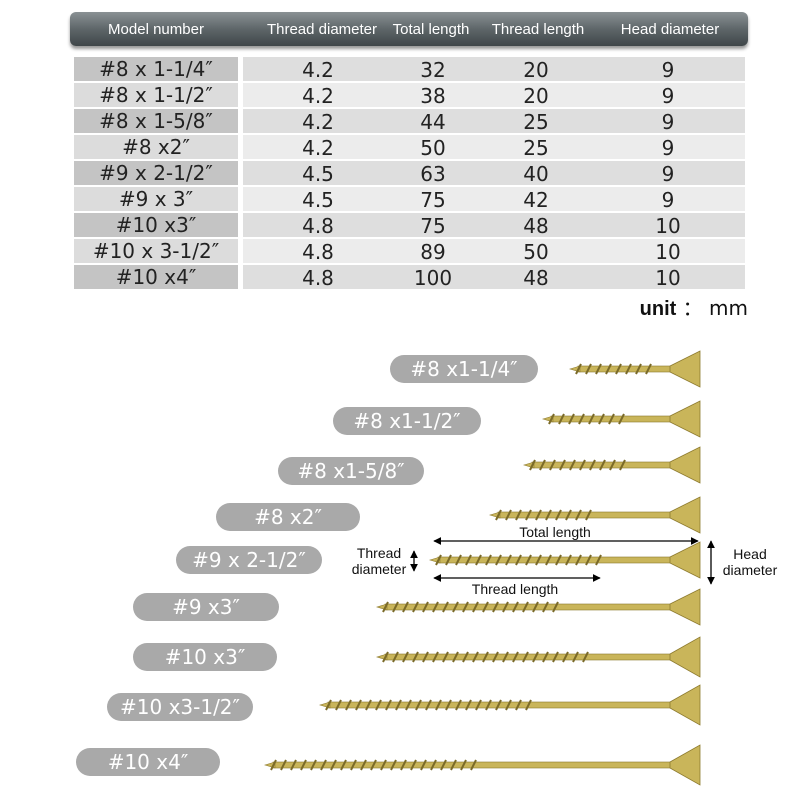 The width and height of the screenshot is (800, 800). What do you see at coordinates (205, 657) in the screenshot?
I see `model-label-pill: #10 x3″` at bounding box center [205, 657].